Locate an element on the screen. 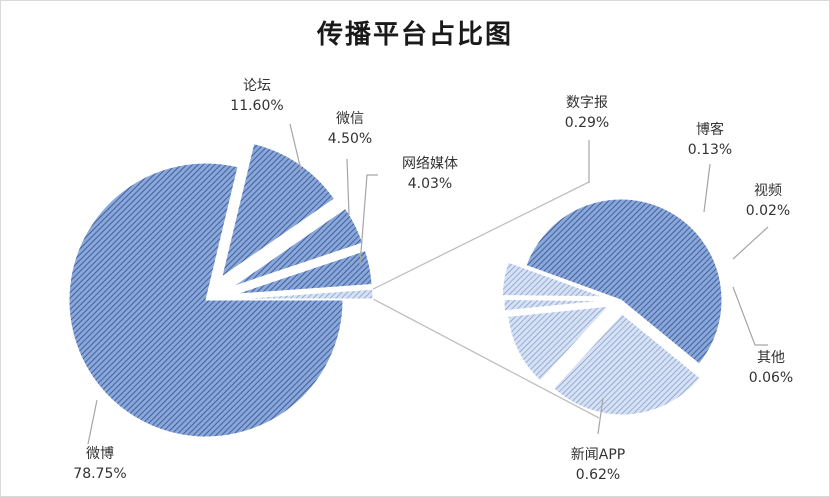 The width and height of the screenshot is (830, 497). connector-lines is located at coordinates (486, 300).